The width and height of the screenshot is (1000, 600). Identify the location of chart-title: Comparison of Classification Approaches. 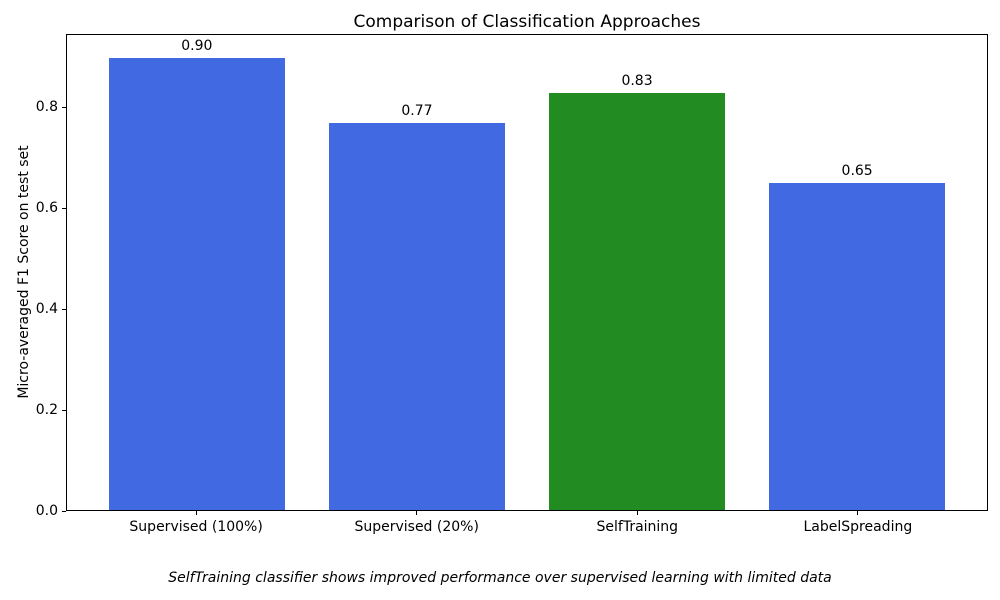
(527, 22).